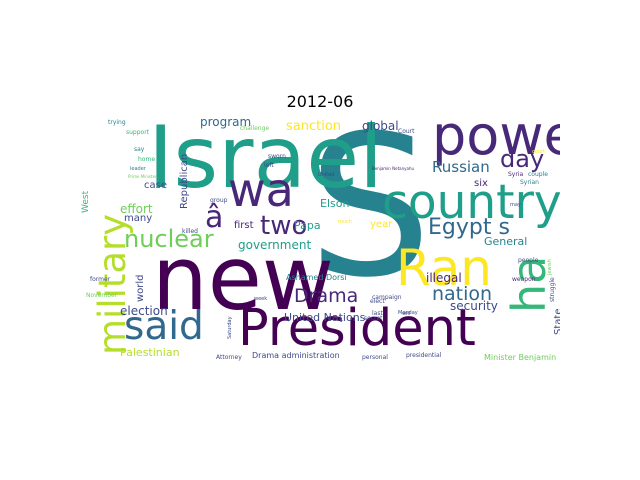 This screenshot has width=640, height=480. Describe the element at coordinates (387, 297) in the screenshot. I see `word-campaign: campaign` at that location.